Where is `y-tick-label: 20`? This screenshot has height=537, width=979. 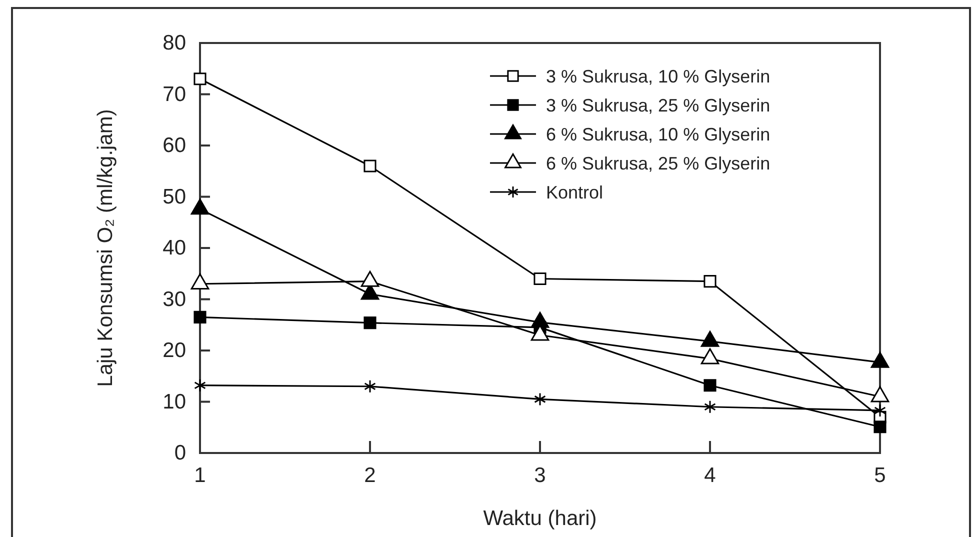 y-tick-label: 20 is located at coordinates (174, 350).